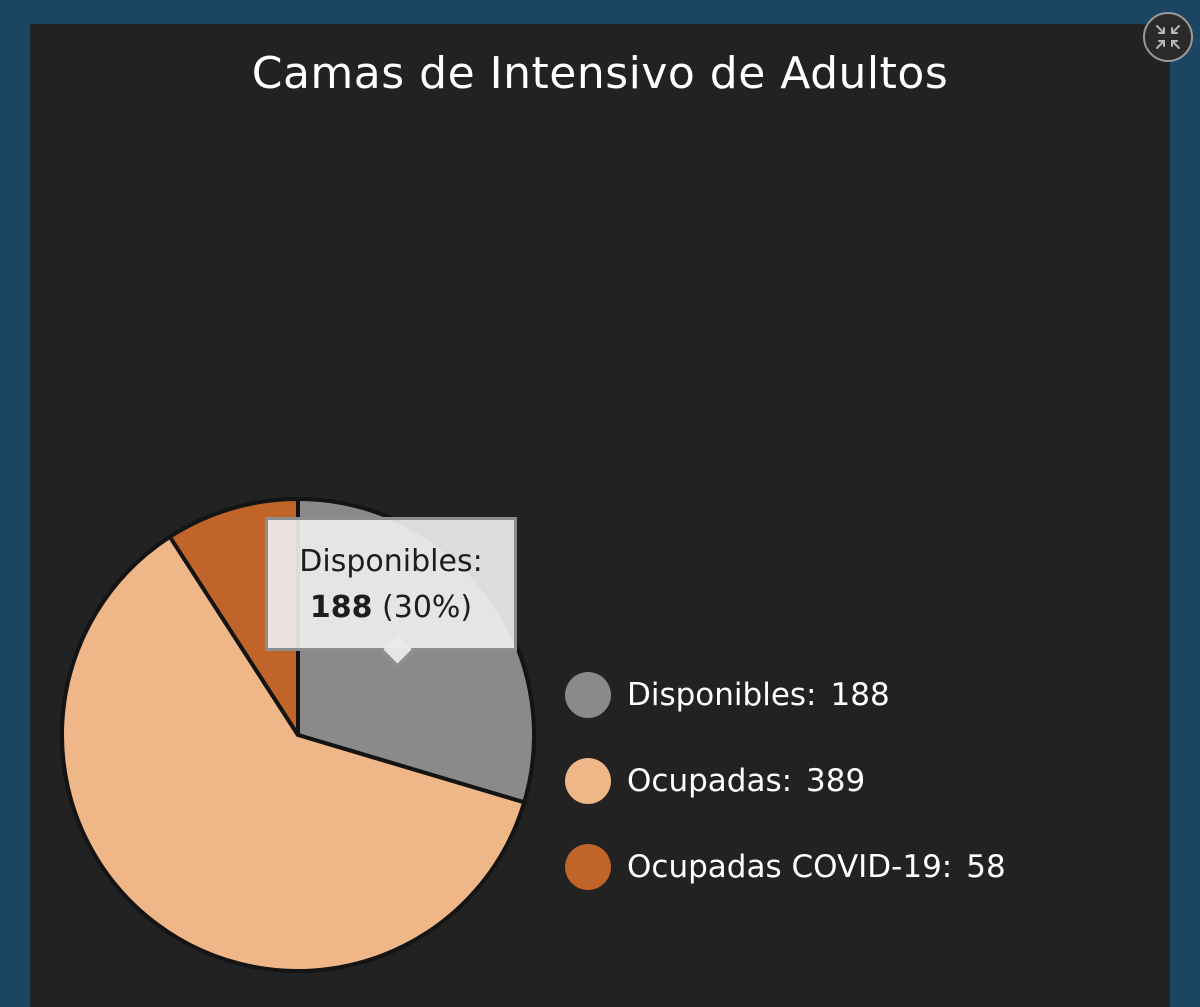 The width and height of the screenshot is (1200, 1007). I want to click on legend-value: 188, so click(860, 695).